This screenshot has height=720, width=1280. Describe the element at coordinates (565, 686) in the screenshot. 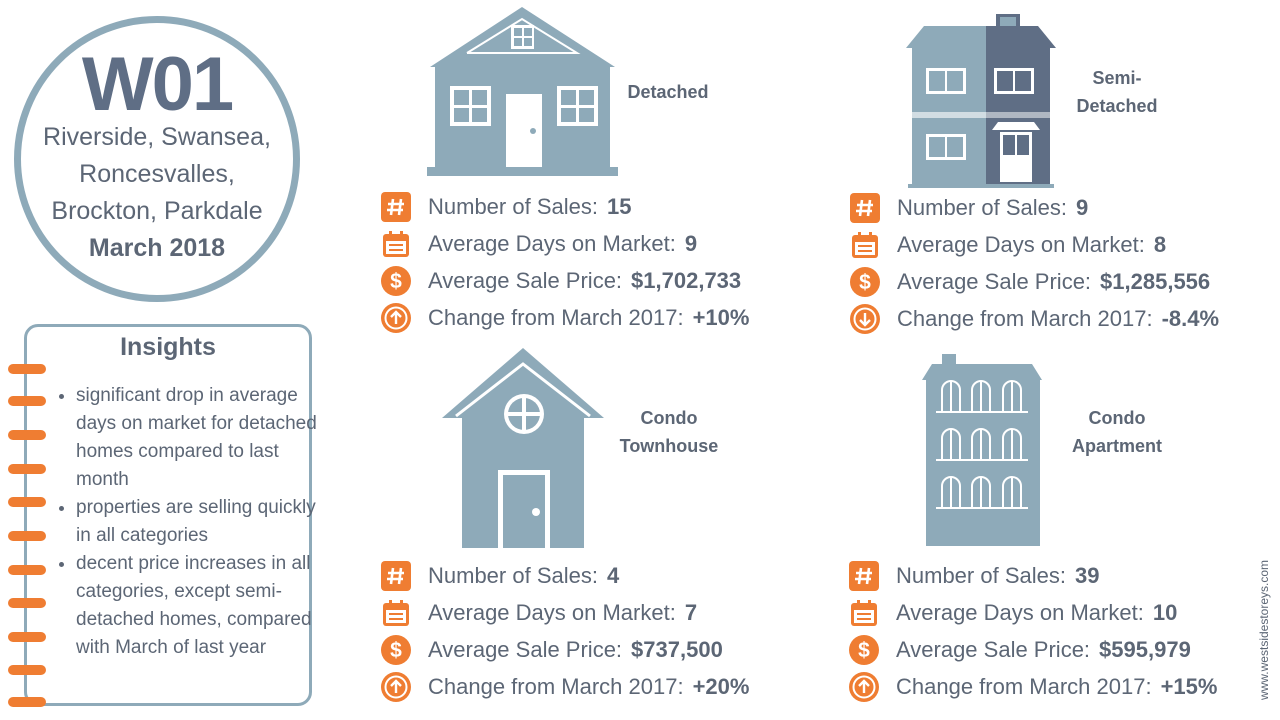

I see `change-row: Change from March 2017: +20%` at that location.